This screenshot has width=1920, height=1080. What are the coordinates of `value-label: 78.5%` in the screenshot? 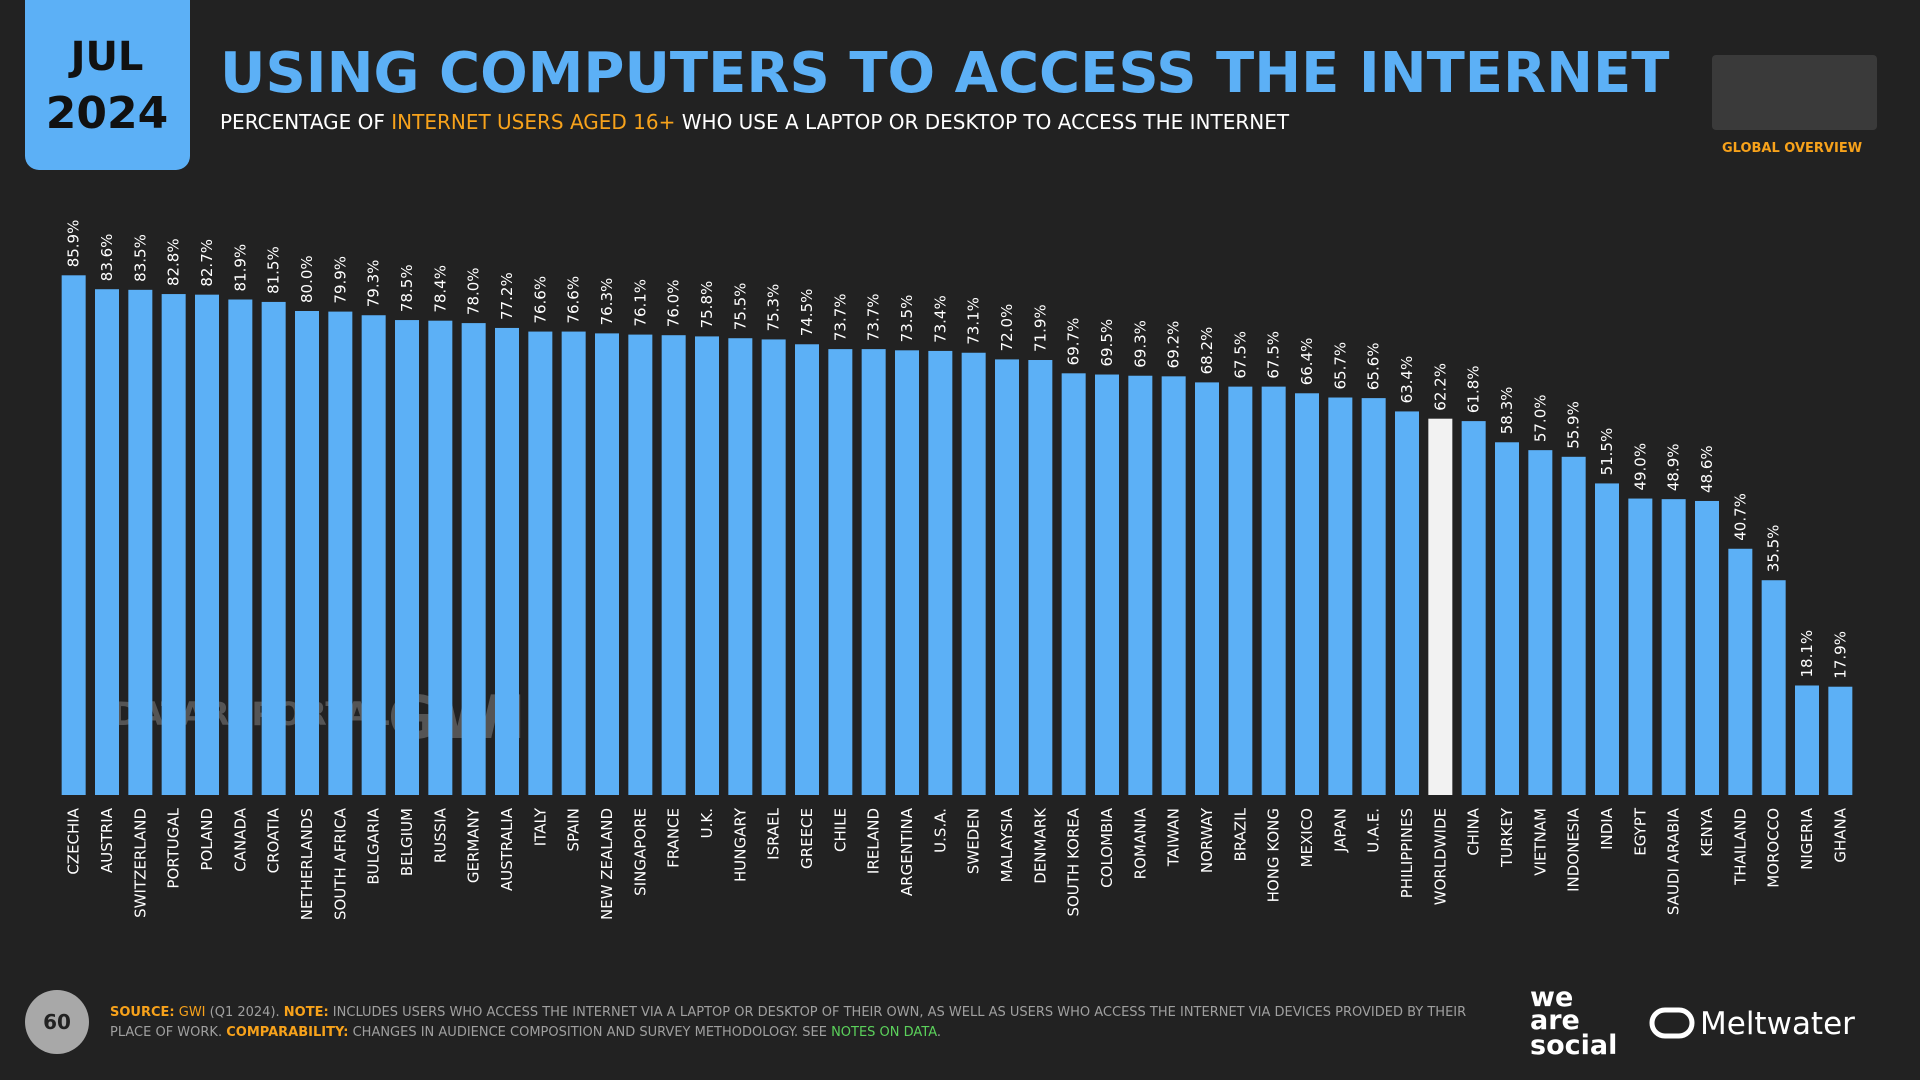 It's located at (407, 288).